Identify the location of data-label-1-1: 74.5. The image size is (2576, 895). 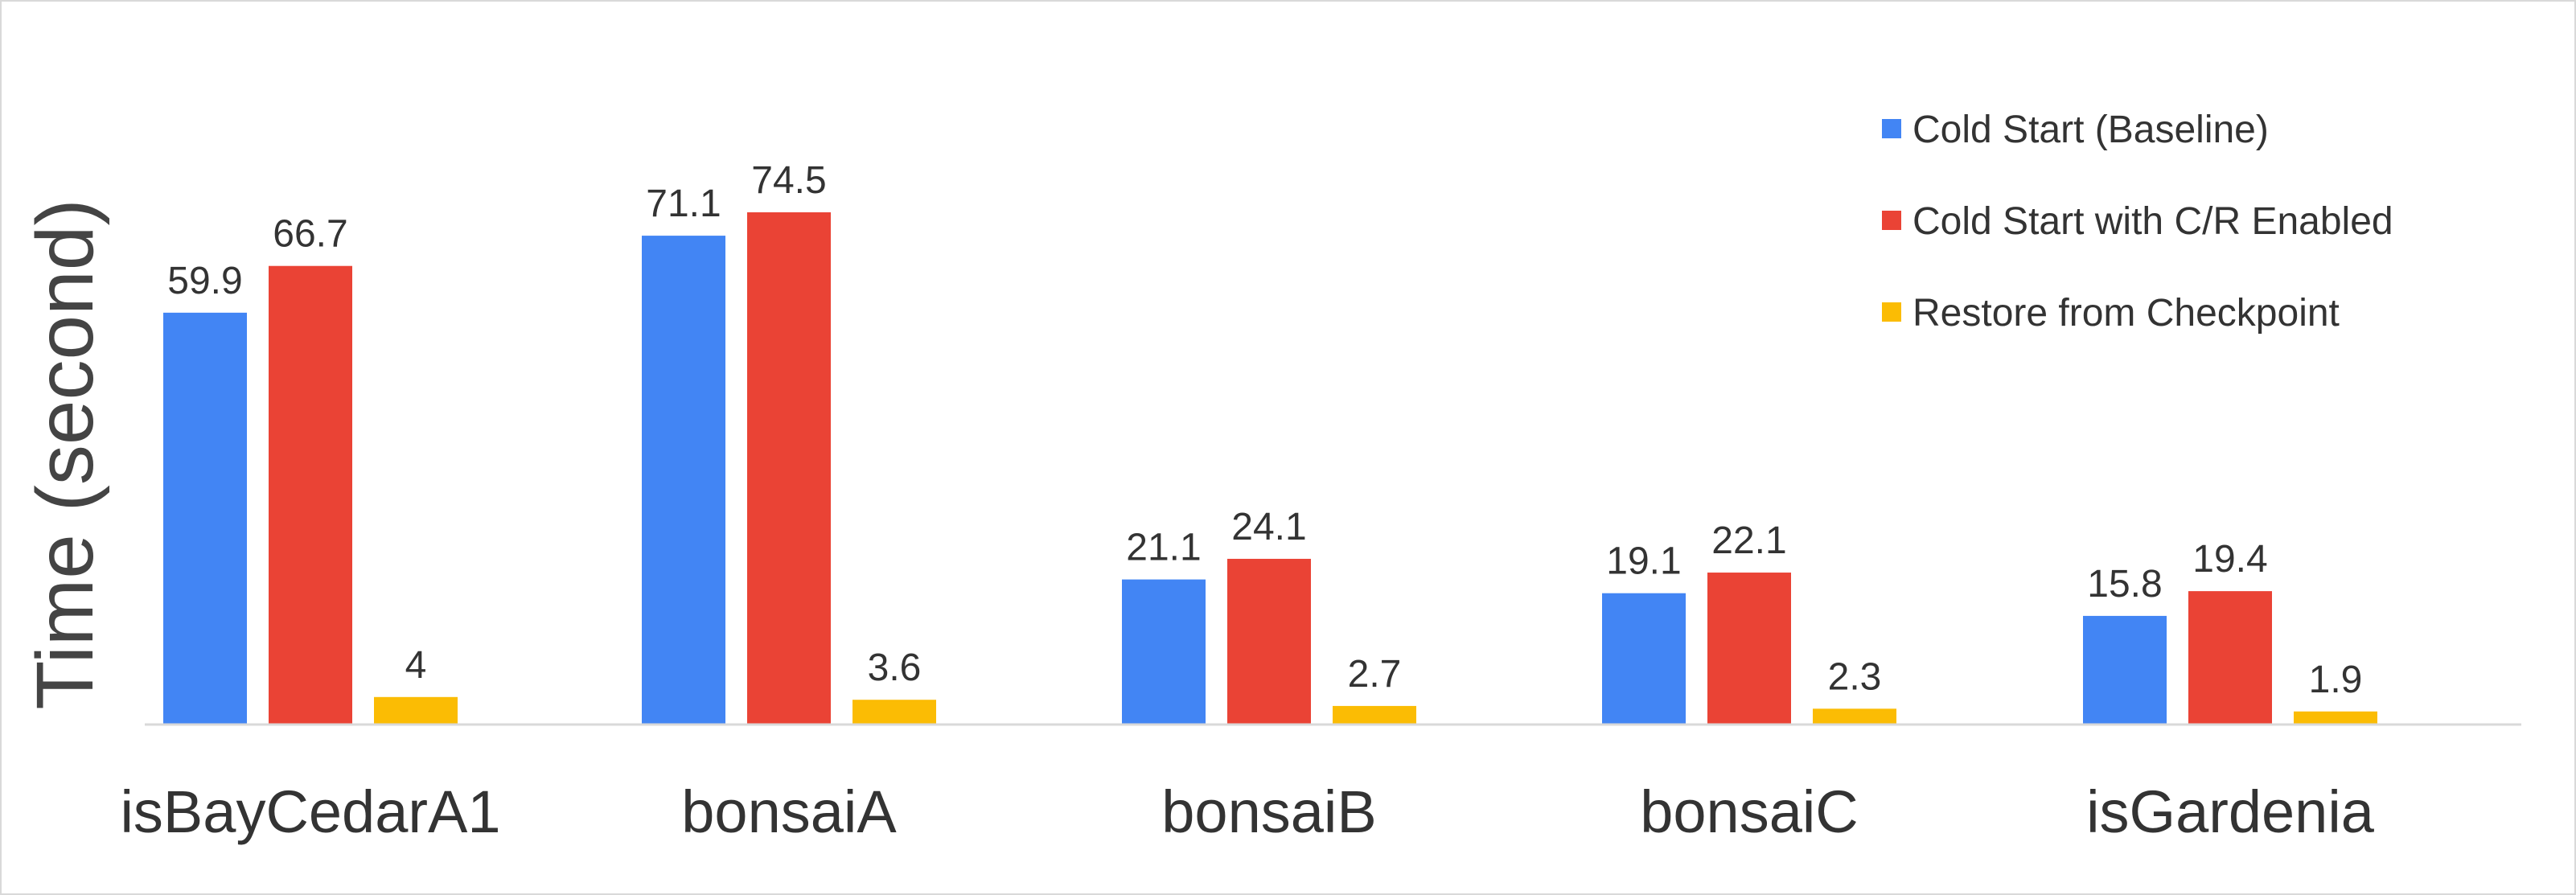
(788, 181).